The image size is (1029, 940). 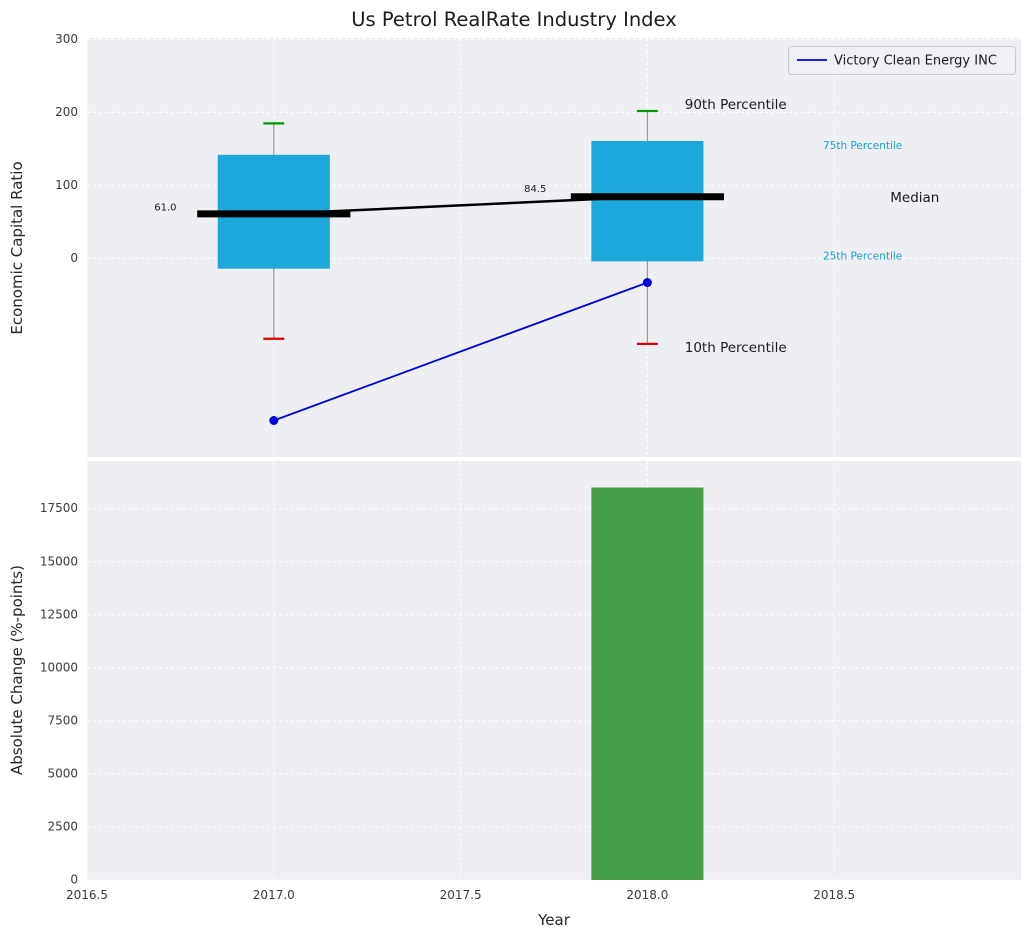 What do you see at coordinates (554, 920) in the screenshot?
I see `x-axis-label: Year` at bounding box center [554, 920].